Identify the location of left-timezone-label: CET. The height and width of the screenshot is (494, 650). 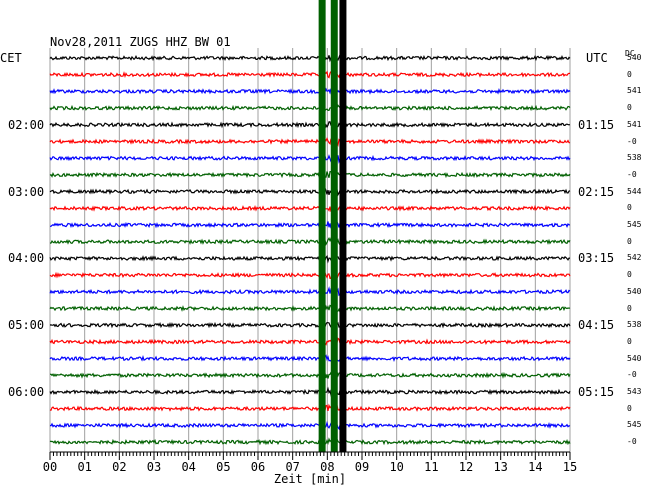
(11, 58).